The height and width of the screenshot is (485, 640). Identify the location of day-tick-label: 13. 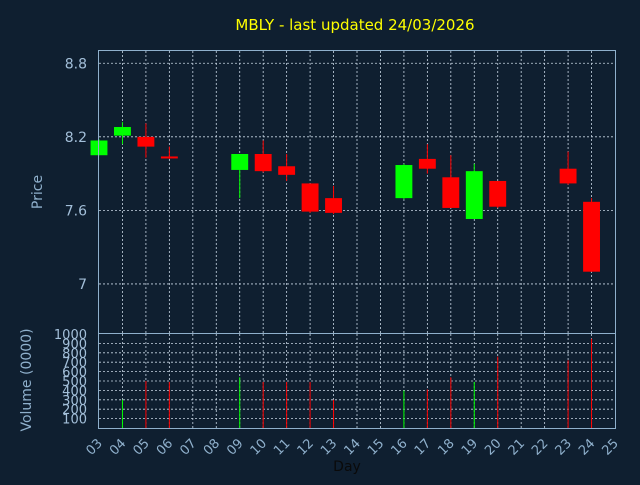
(329, 447).